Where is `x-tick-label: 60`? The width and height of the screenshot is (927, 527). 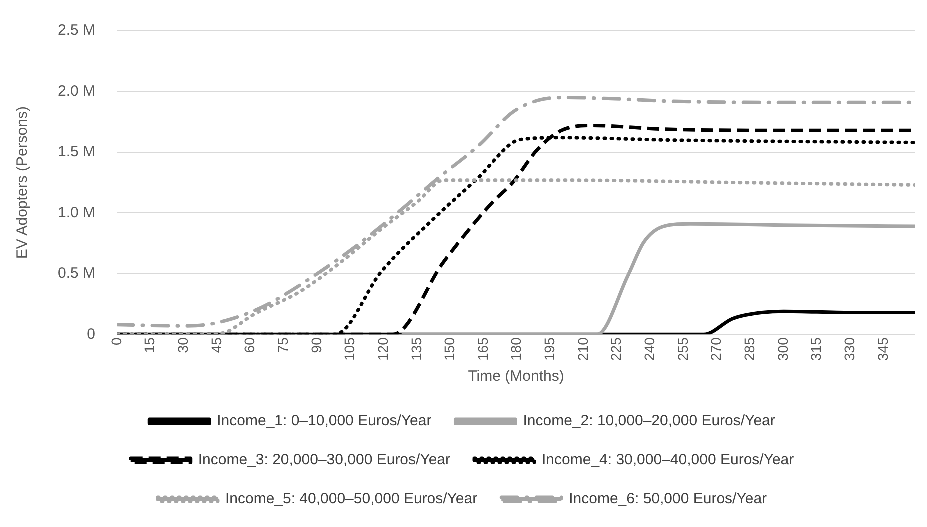 x-tick-label: 60 is located at coordinates (250, 345).